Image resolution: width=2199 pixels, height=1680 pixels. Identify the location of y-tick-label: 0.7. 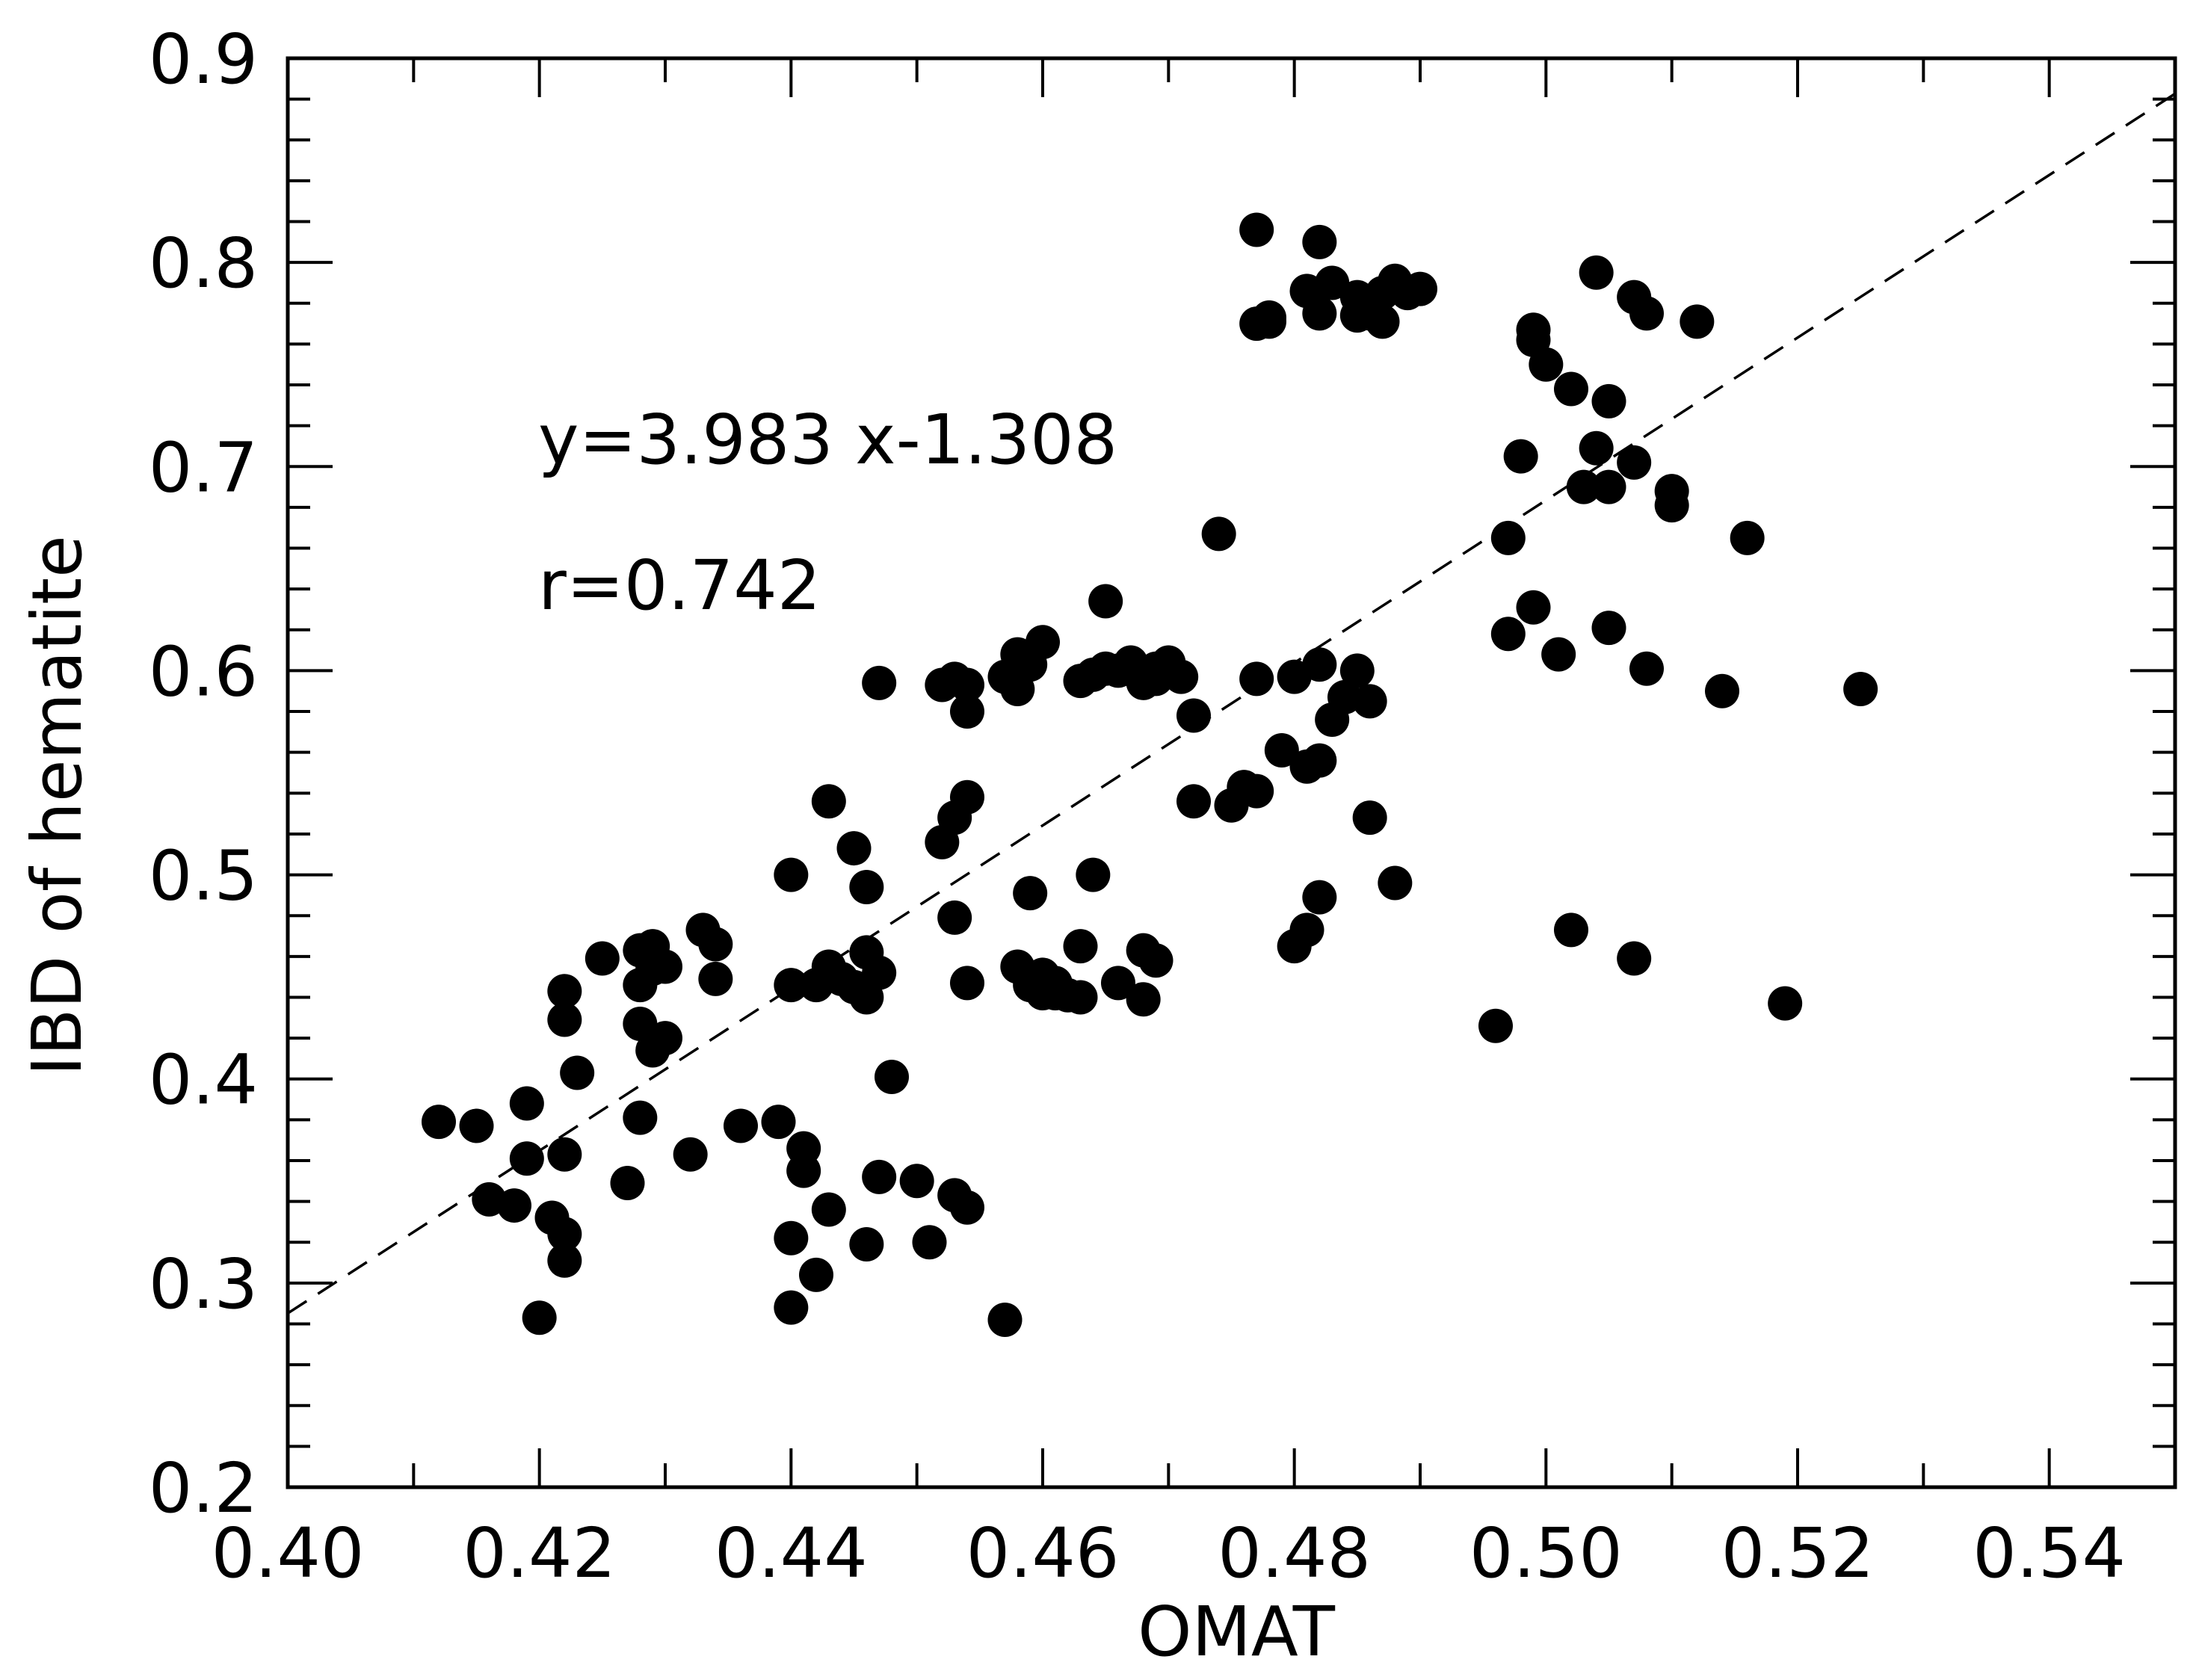
(203, 467).